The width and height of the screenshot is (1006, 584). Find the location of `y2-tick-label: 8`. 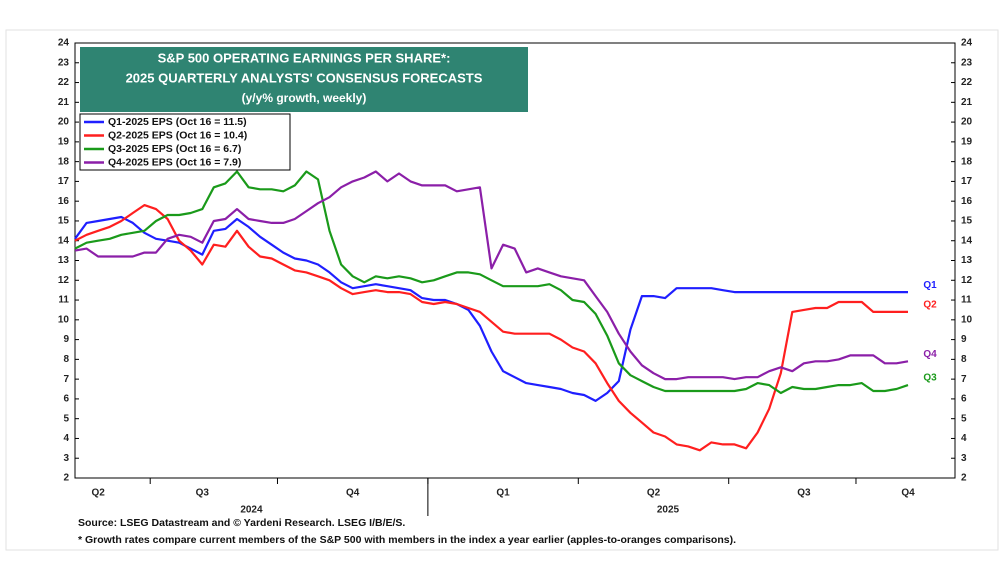

y2-tick-label: 8 is located at coordinates (964, 359).